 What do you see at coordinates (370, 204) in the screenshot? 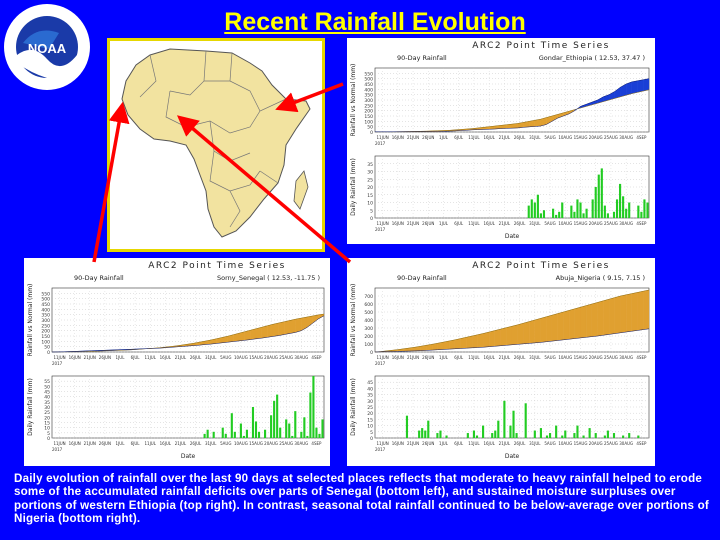
I see `bottom-y-tick-label: 10` at bounding box center [370, 204].